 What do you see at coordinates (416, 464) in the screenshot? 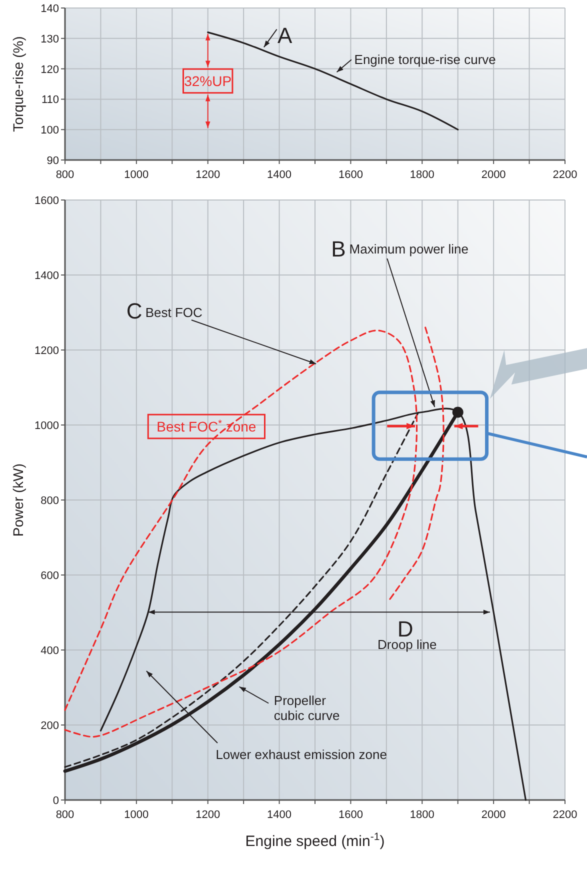
I see `line-series` at bounding box center [416, 464].